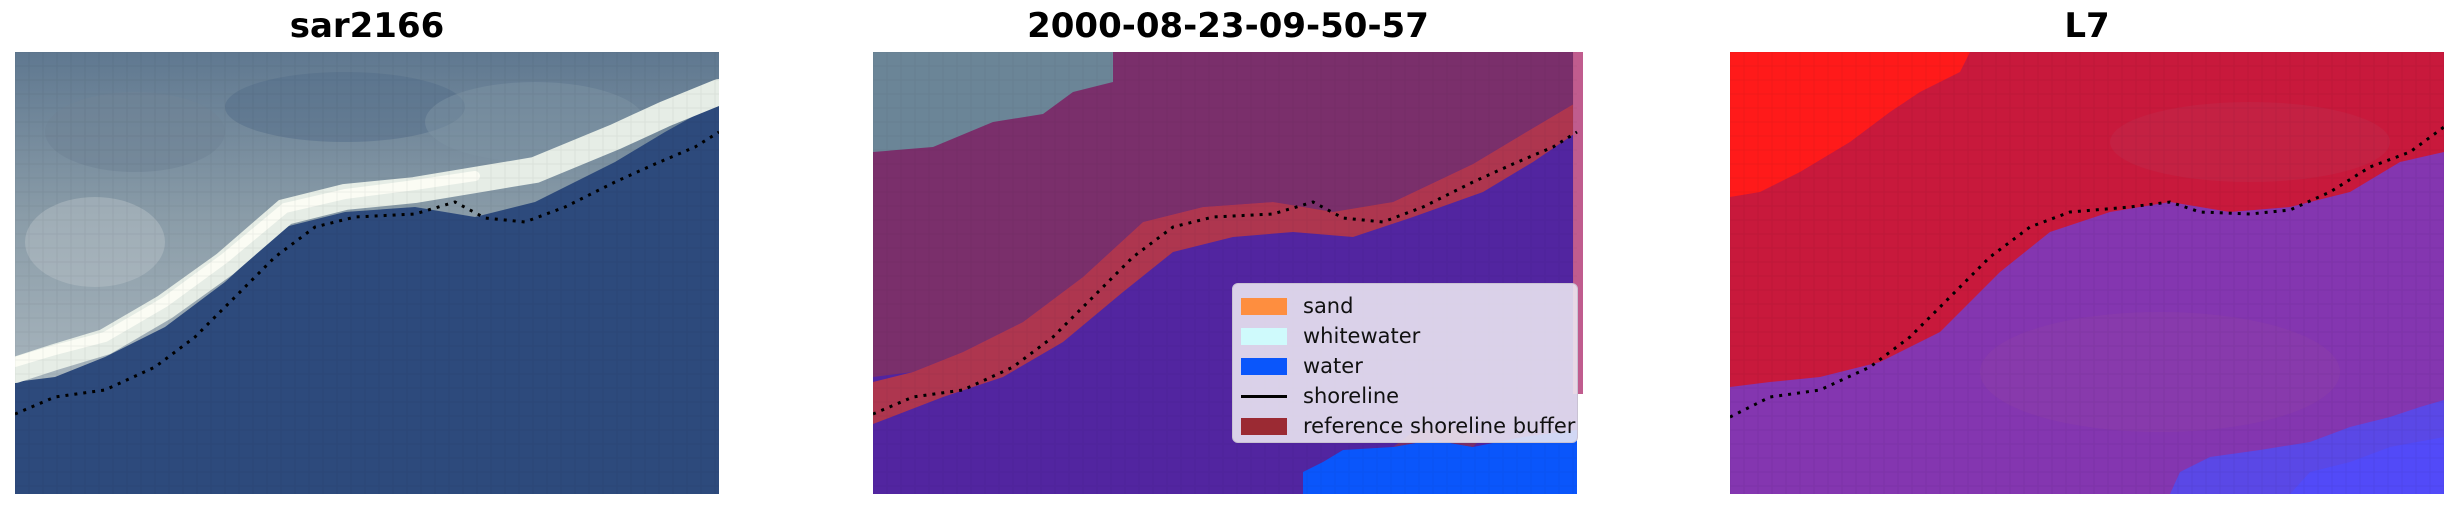 The height and width of the screenshot is (508, 2460). I want to click on legend-line-shoreline, so click(1264, 396).